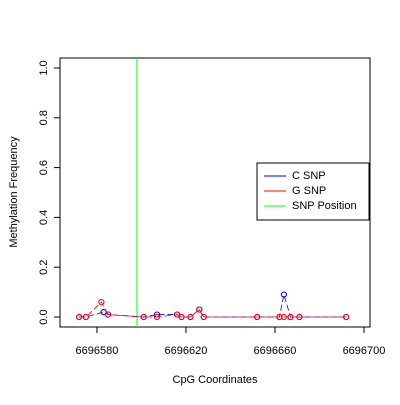 This screenshot has height=405, width=400. Describe the element at coordinates (44, 267) in the screenshot. I see `y-tick-label: 0.2` at that location.